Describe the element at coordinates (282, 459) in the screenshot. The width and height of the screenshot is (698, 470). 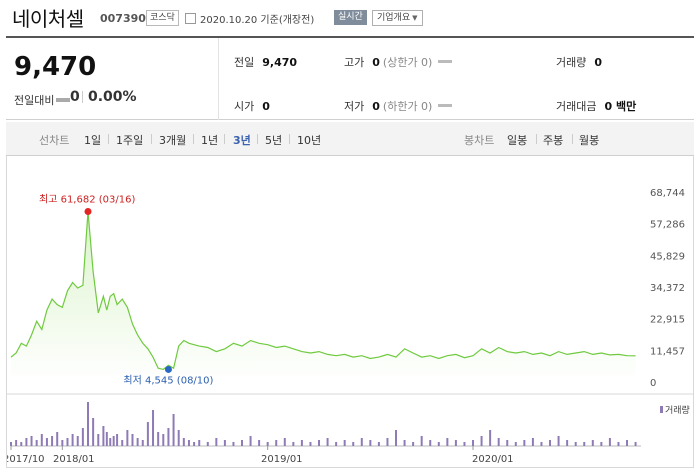
I see `x-tick-label: 2019/01` at that location.